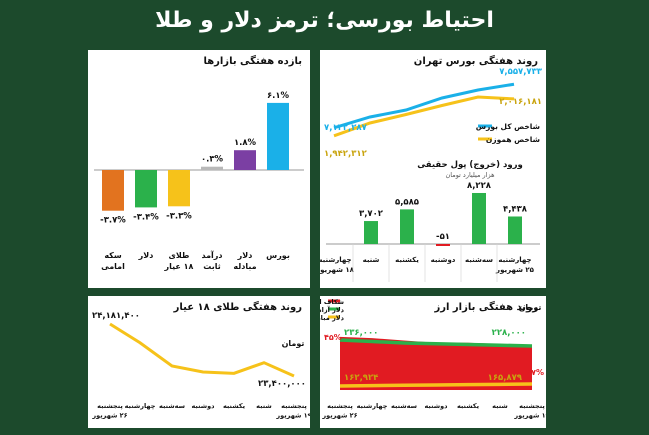 The image size is (649, 435). I want to click on main-title: احتیاط بورسی؛ ترمز دلار و طلا, so click(324, 20).